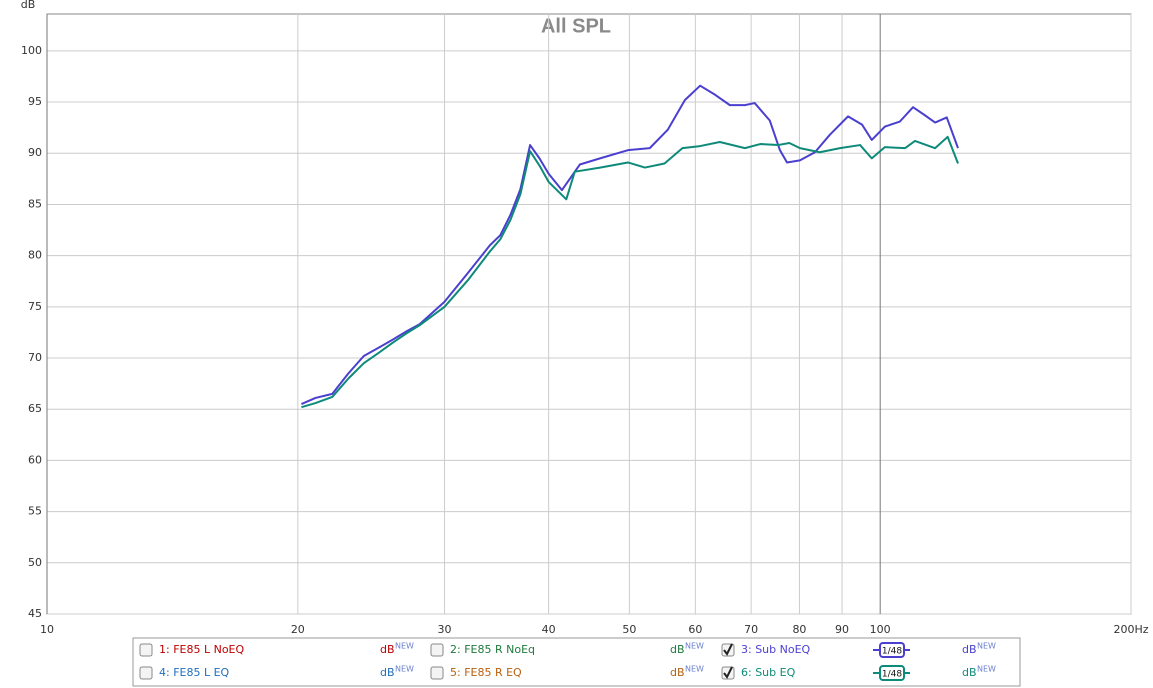 The height and width of the screenshot is (688, 1153). Describe the element at coordinates (31, 50) in the screenshot. I see `y-tick-label: 100` at that location.